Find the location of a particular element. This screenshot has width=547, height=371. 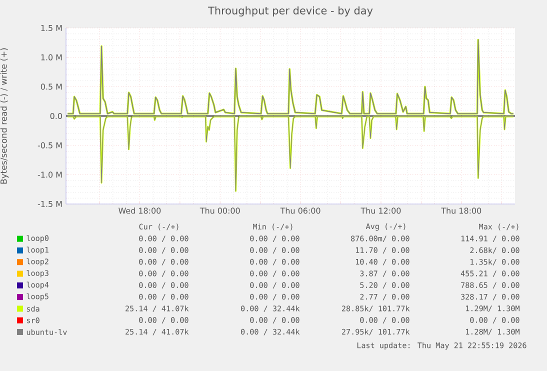

y-axis-title: Bytes/second read (-) / write (+) is located at coordinates (4, 116).